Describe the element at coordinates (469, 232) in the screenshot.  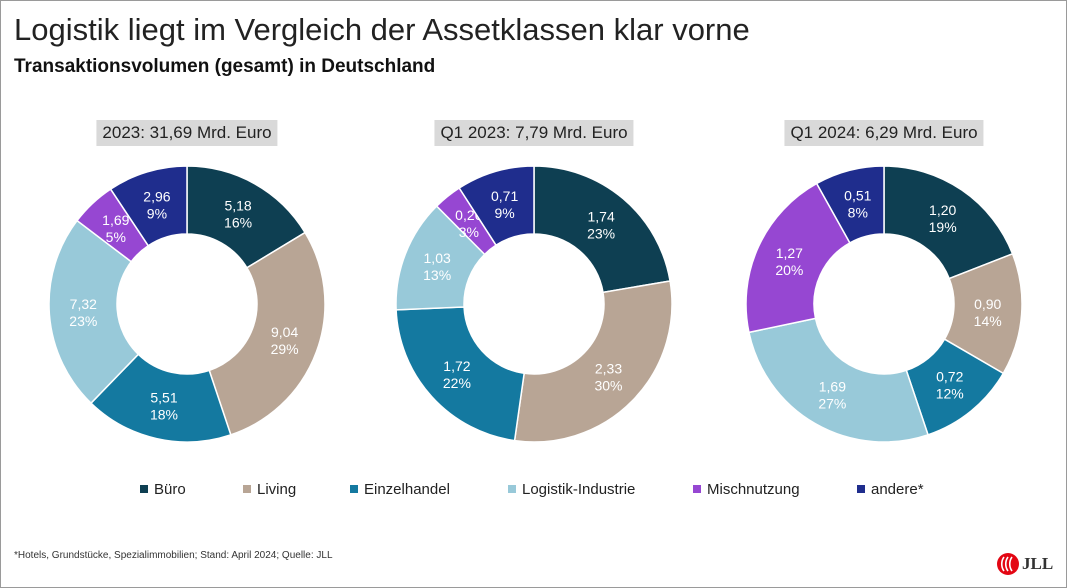
I see `slice-percent-label: 3%` at that location.